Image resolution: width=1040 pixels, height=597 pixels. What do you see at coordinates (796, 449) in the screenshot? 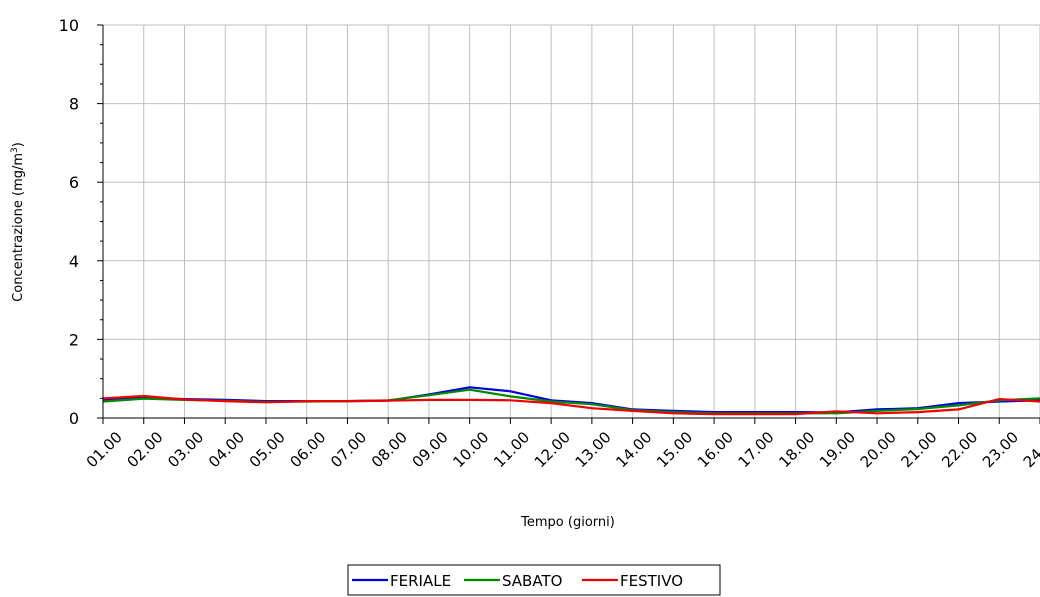
I see `x-tick-label: 18.00` at bounding box center [796, 449].